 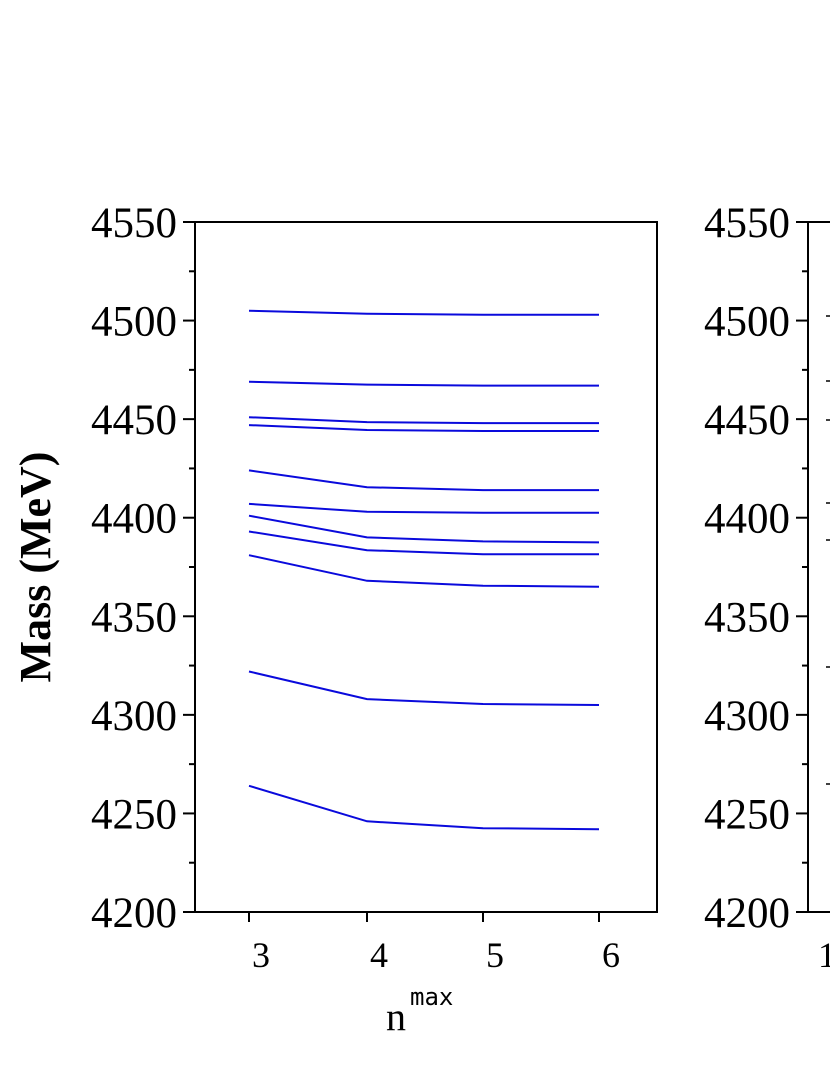 What do you see at coordinates (134, 716) in the screenshot?
I see `y-tick-label: 4300` at bounding box center [134, 716].